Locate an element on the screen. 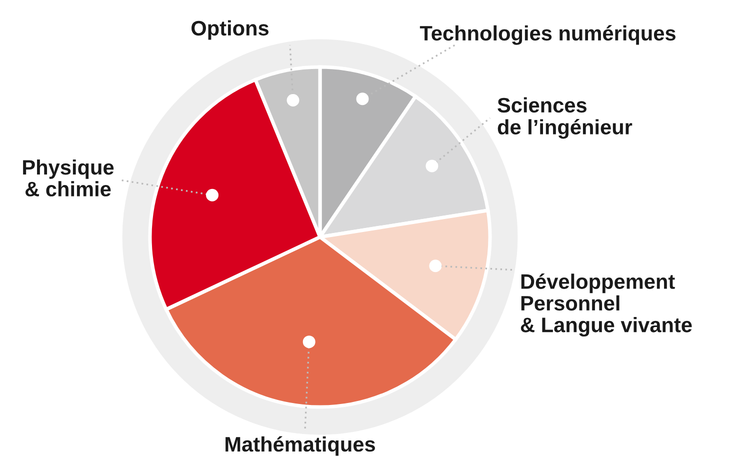 This screenshot has width=742, height=459. slice-label: Mathématiques is located at coordinates (300, 446).